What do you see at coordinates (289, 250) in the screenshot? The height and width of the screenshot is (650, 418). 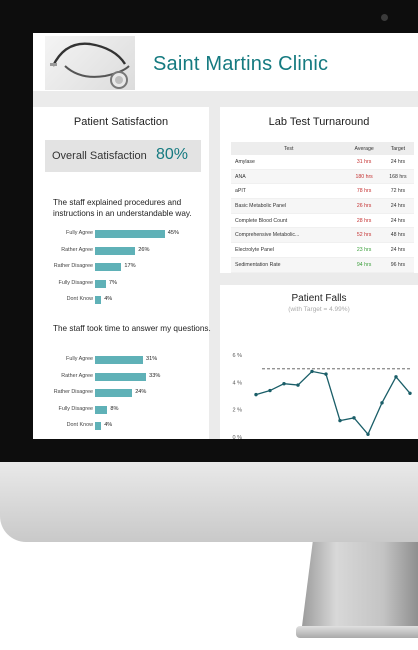 I see `lab-test-name: Electrolyte Panel` at bounding box center [289, 250].